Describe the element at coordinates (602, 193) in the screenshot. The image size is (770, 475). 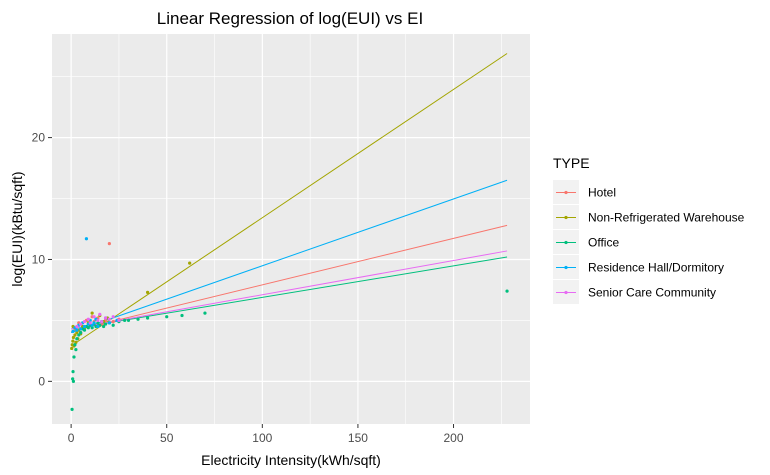
I see `legend-label: Hotel` at that location.